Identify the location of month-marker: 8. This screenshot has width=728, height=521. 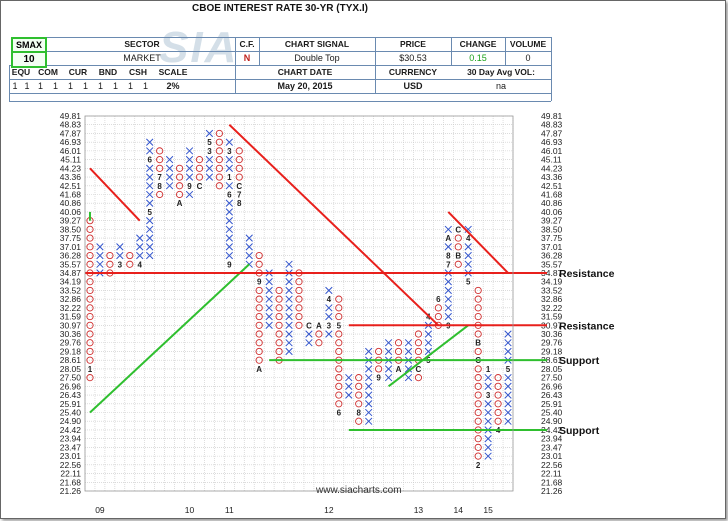
(358, 413).